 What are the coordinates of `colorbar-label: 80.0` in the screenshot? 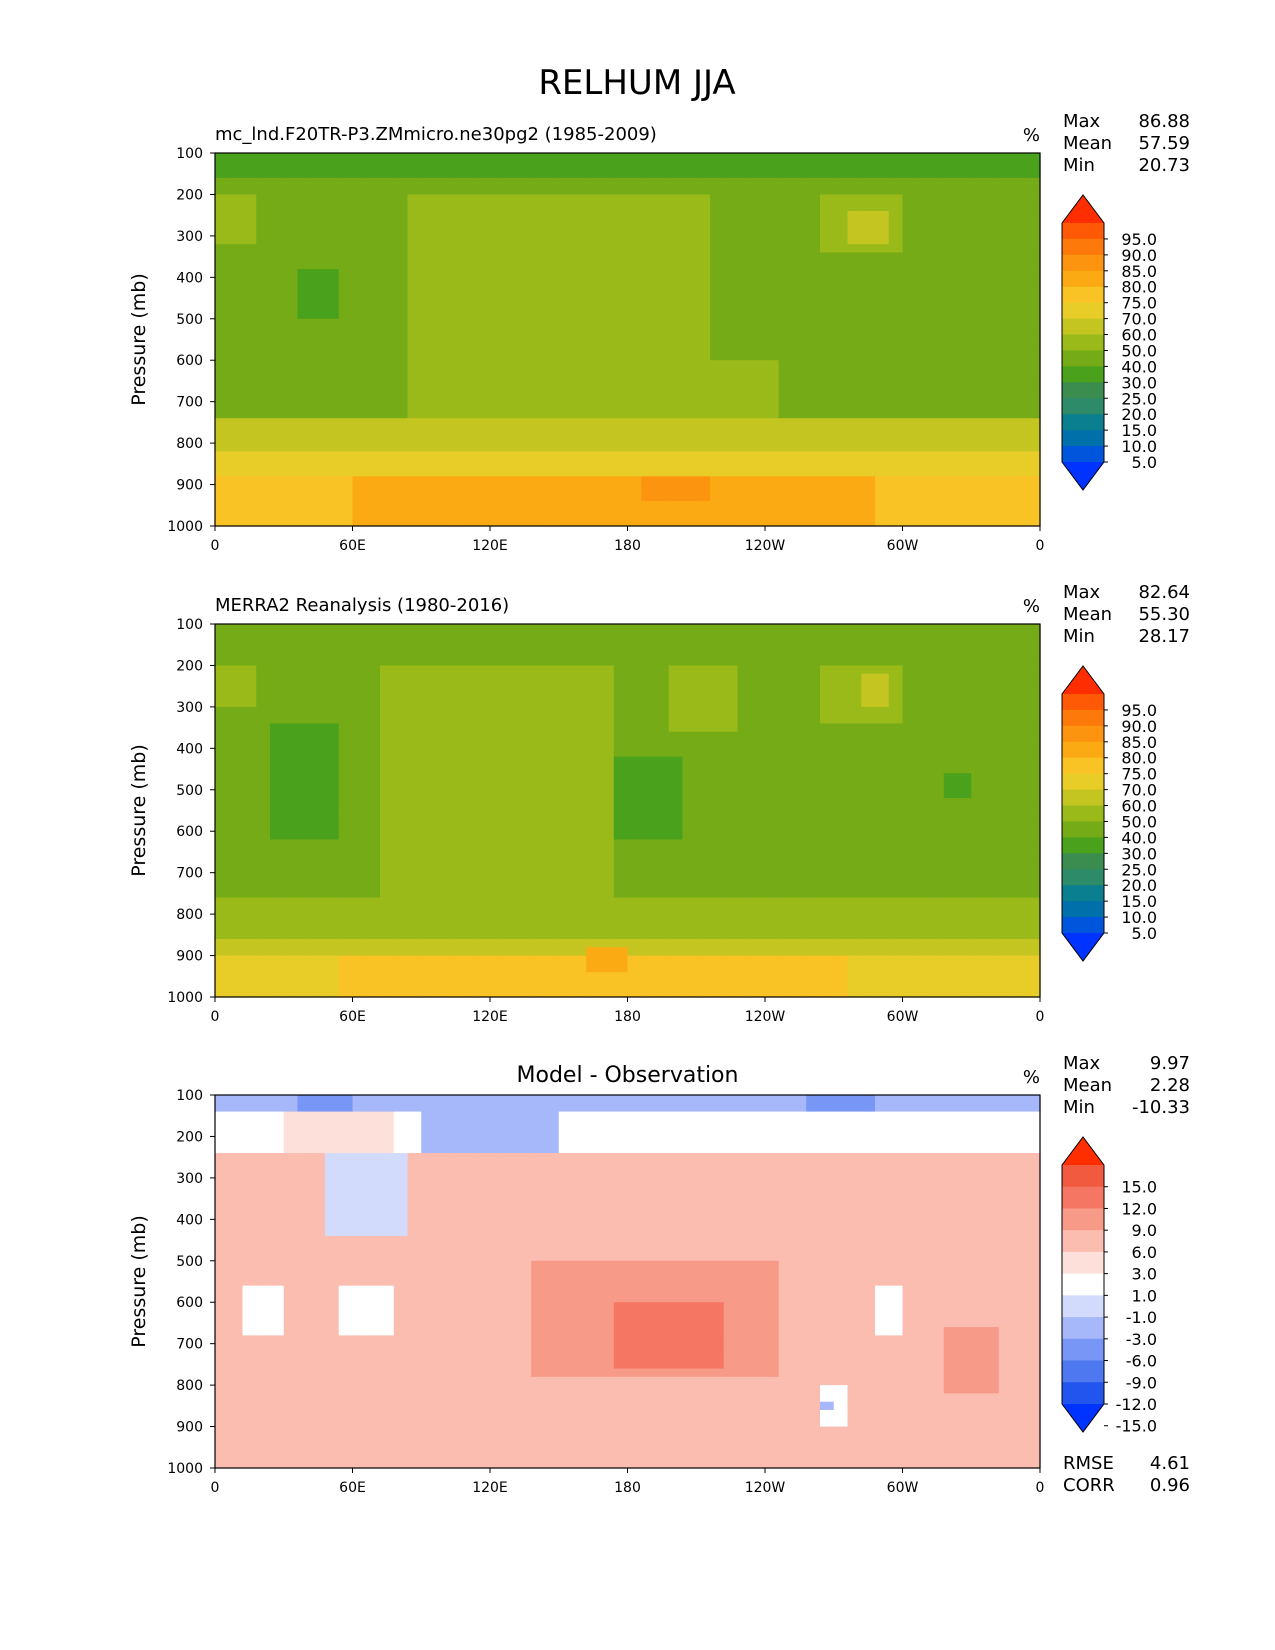 It's located at (1139, 287).